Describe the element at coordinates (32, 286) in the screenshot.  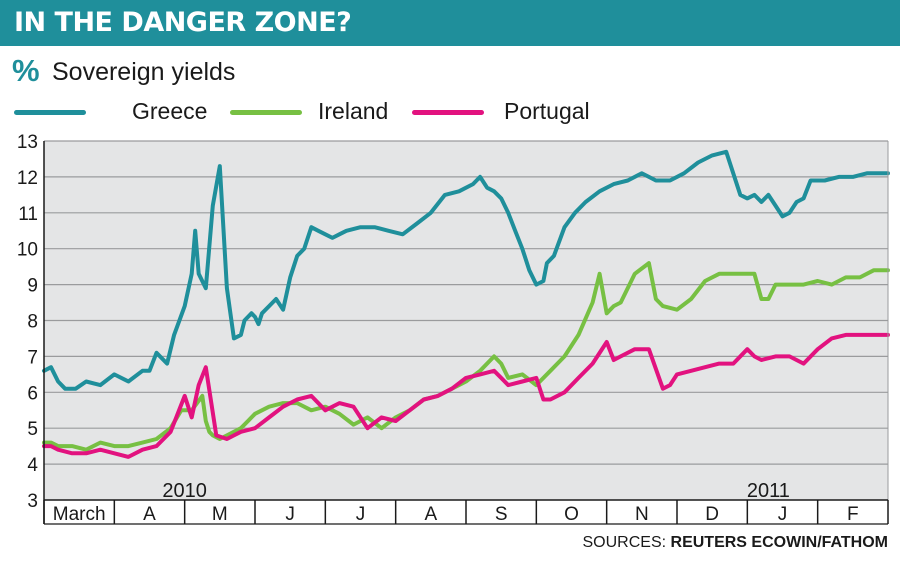
I see `y-tick-label-9: 9` at that location.